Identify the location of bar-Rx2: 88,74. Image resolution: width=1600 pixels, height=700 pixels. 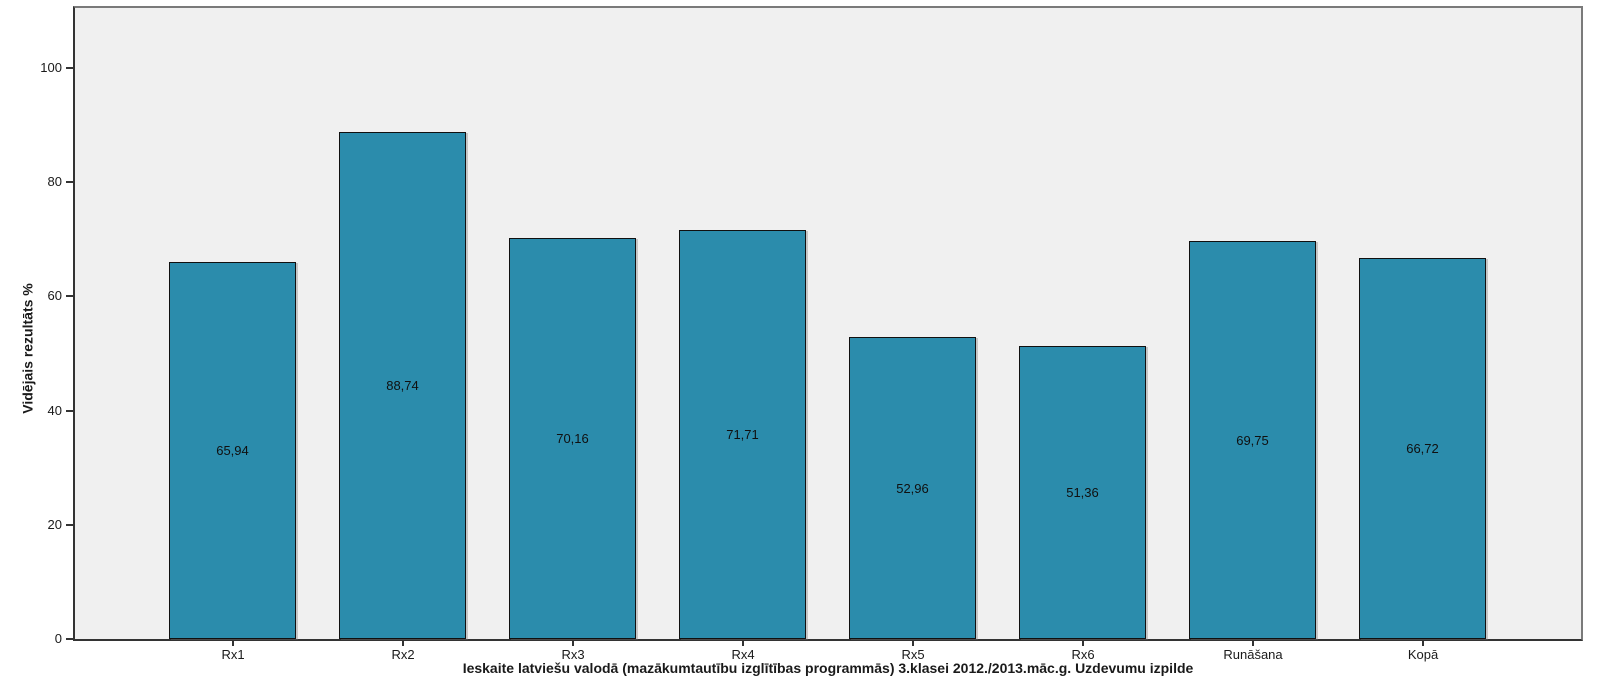
(402, 385).